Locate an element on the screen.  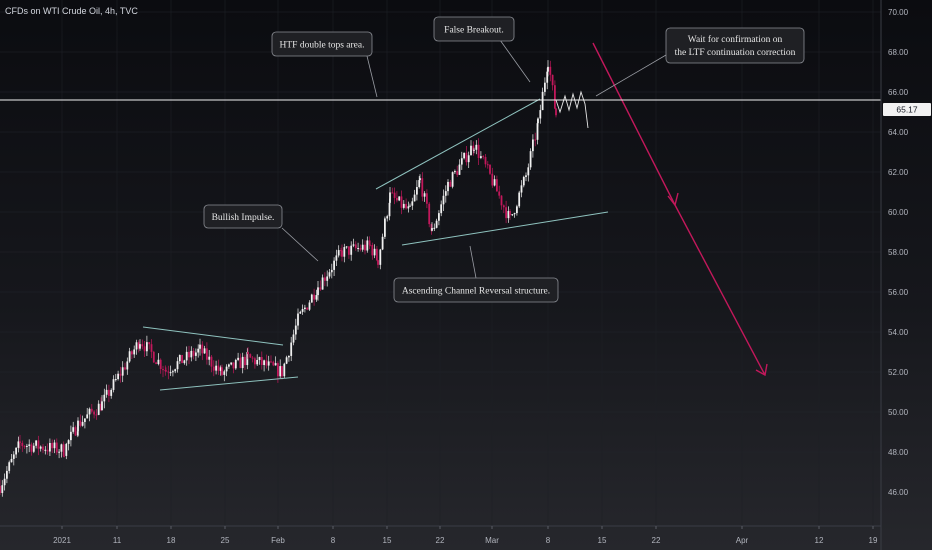
annotation-text: HTF double tops area. is located at coordinates (322, 46).